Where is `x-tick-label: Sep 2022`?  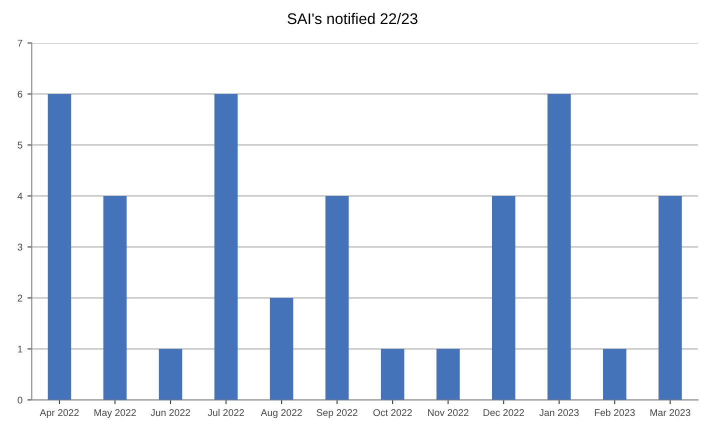
x-tick-label: Sep 2022 is located at coordinates (337, 413).